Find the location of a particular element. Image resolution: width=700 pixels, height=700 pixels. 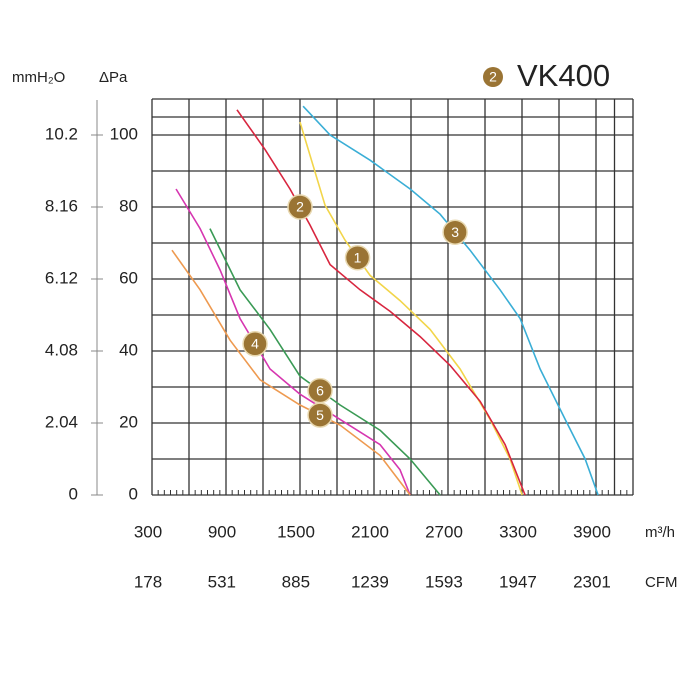

curve-label: 3 is located at coordinates (455, 232).